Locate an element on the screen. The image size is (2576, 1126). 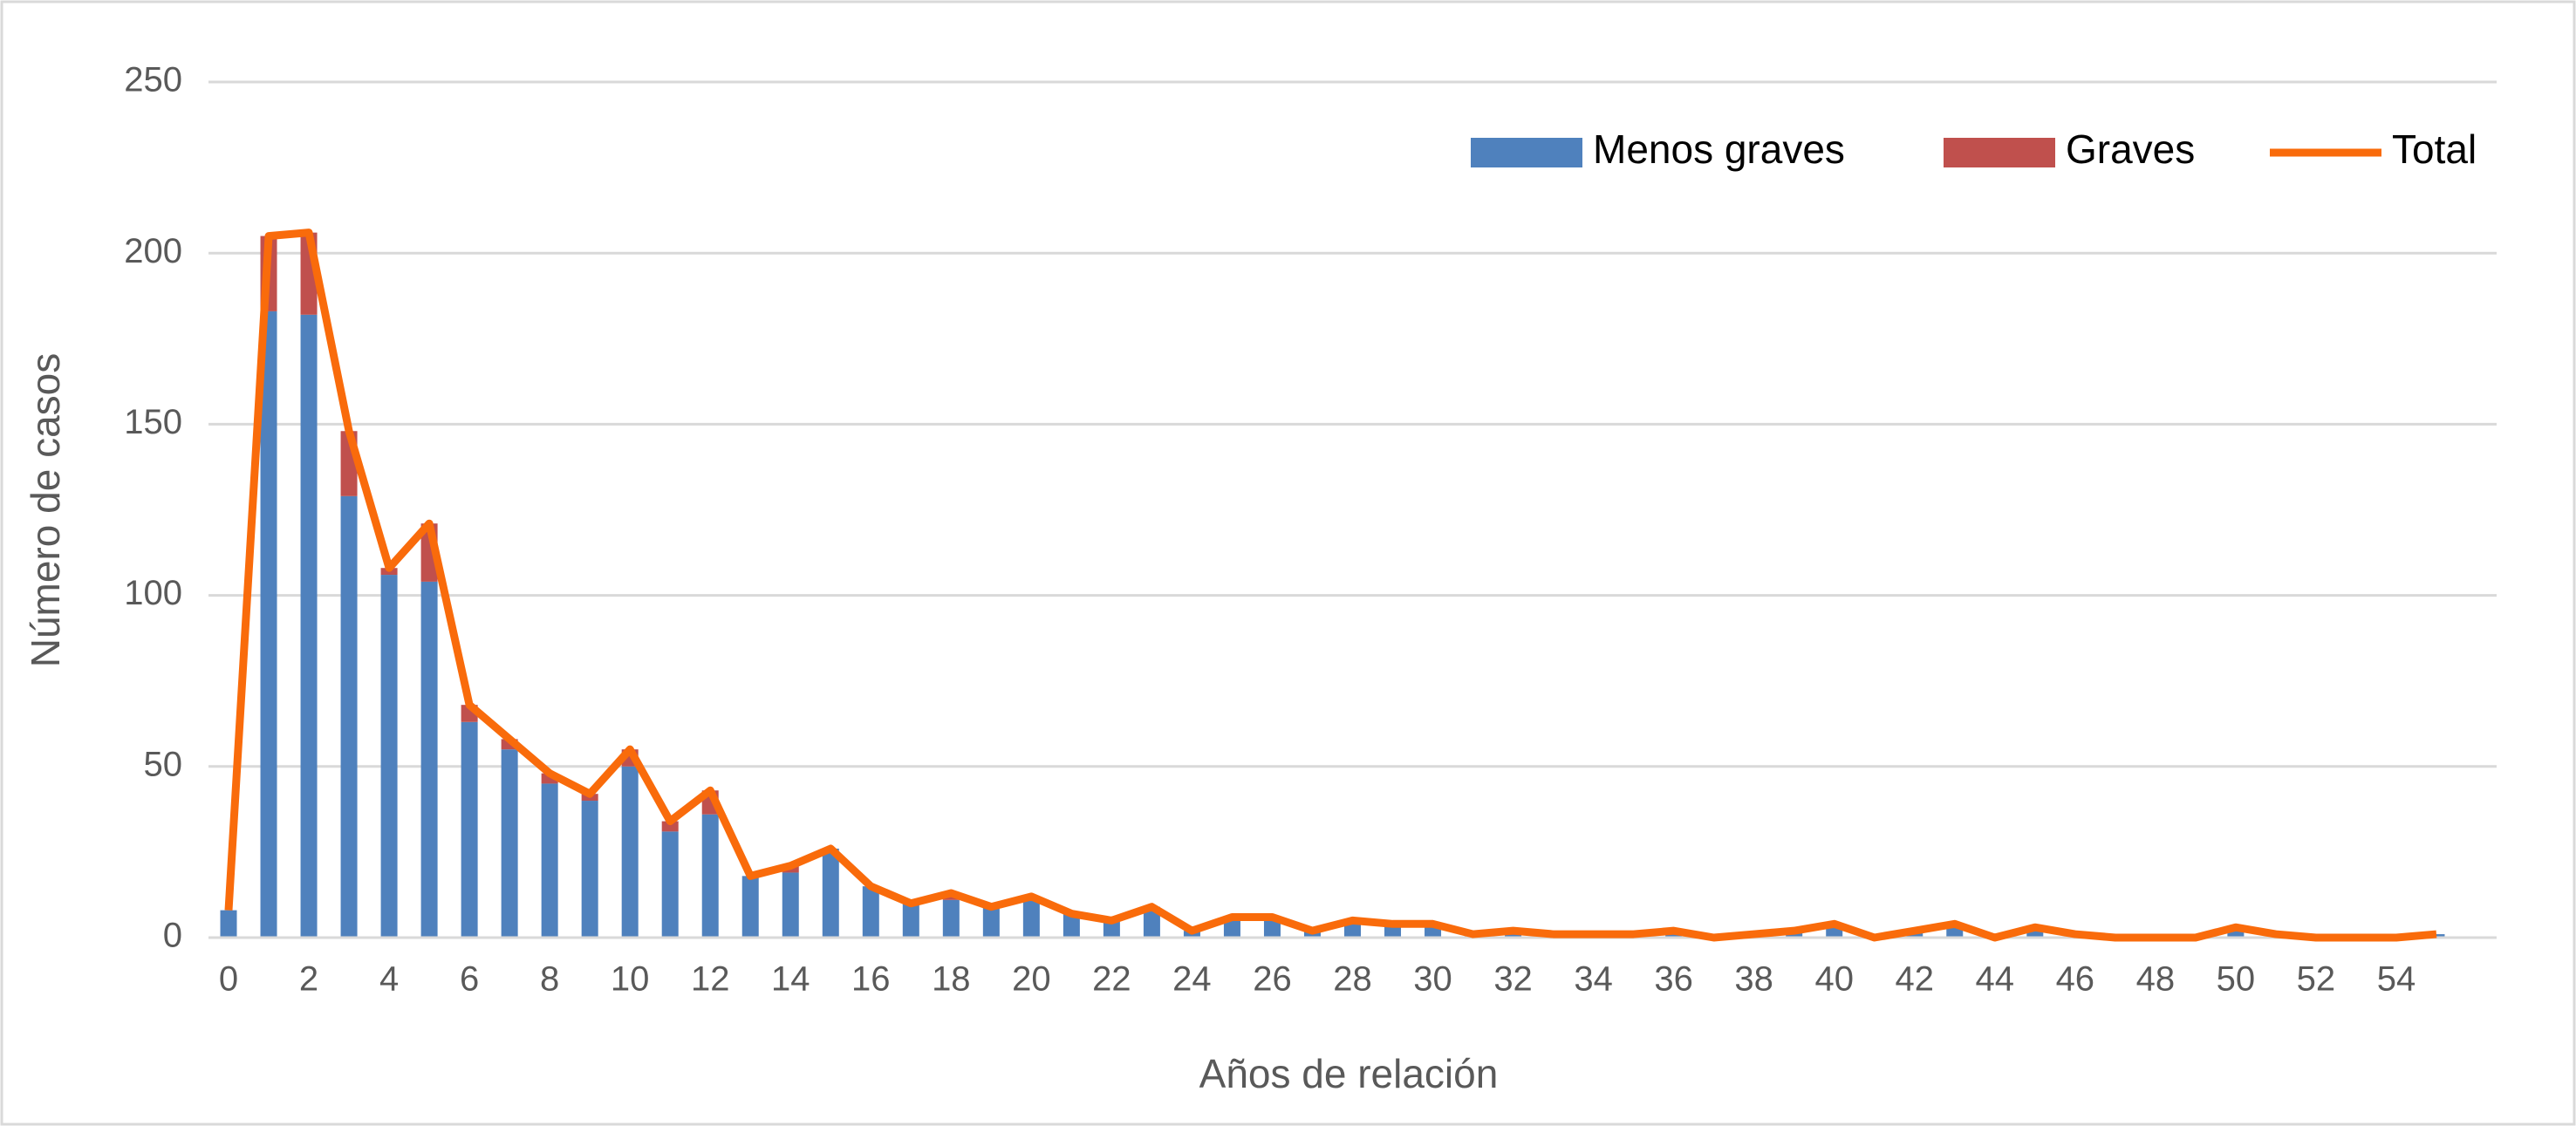
x-tick-label: 22 is located at coordinates (1111, 979).